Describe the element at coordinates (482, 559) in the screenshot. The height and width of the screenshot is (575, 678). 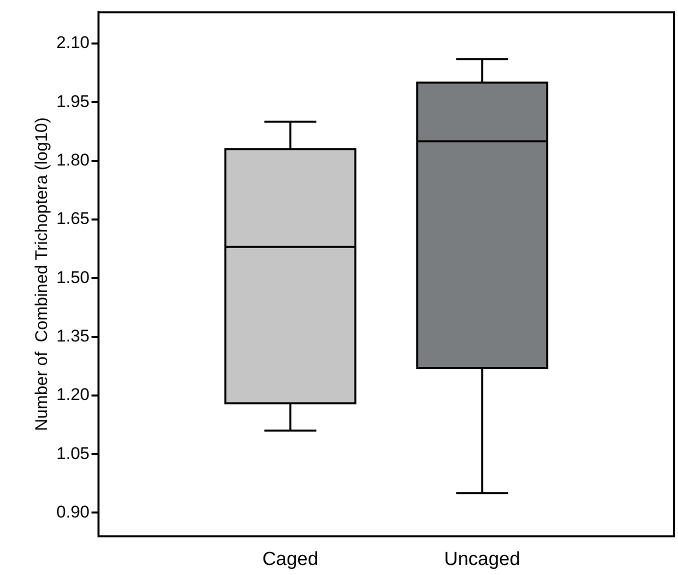
I see `x-tick-label: Uncaged` at that location.